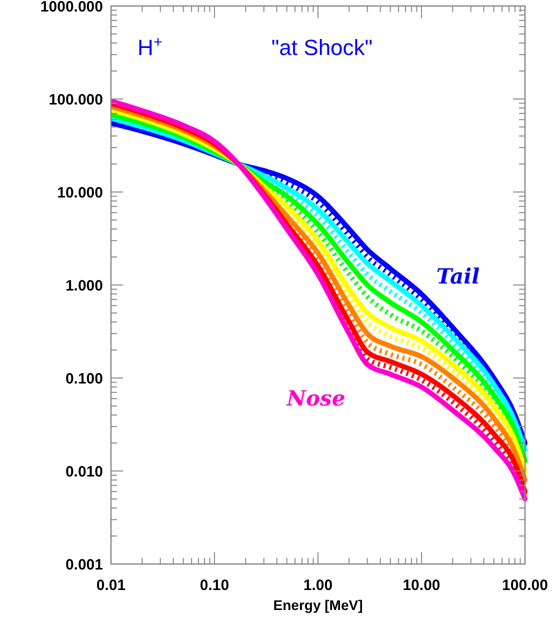  I want to click on annotation: "at Shock", so click(322, 47).